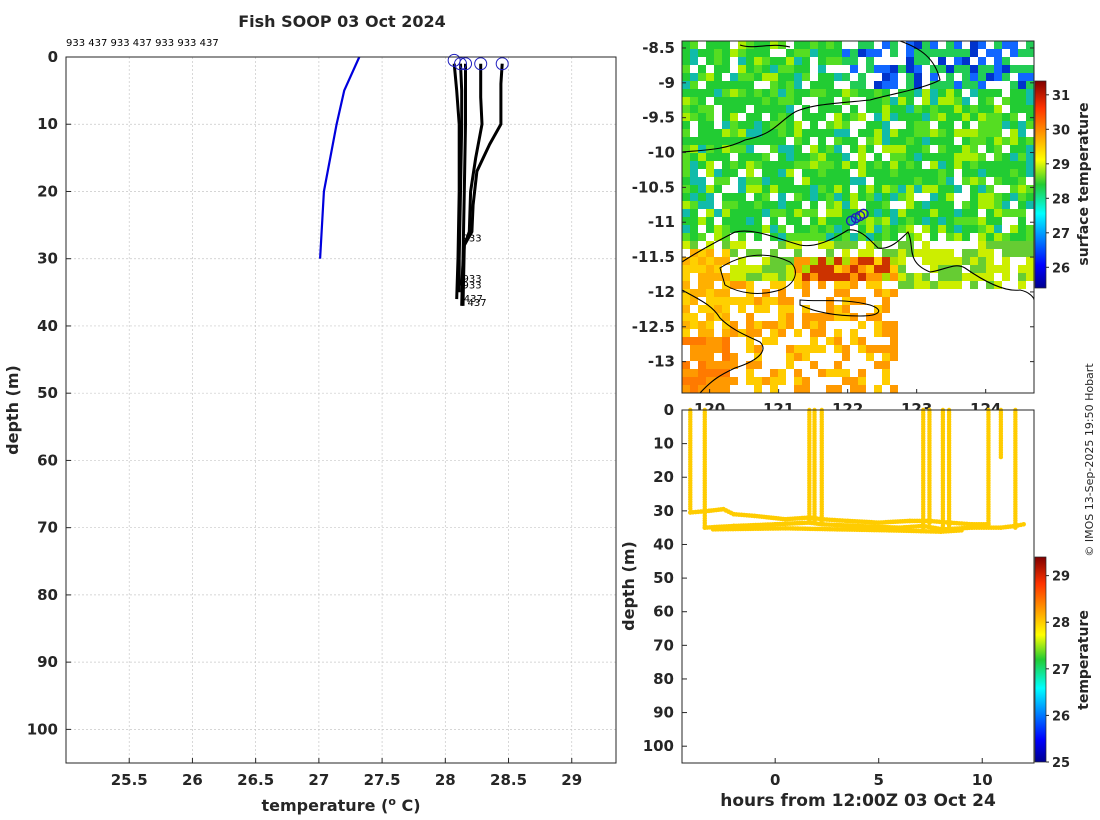 Image resolution: width=1100 pixels, height=820 pixels. What do you see at coordinates (1089, 460) in the screenshot?
I see `copyright-notice: © IMOS 13-Sep-2025 19:50 Hobart` at bounding box center [1089, 460].